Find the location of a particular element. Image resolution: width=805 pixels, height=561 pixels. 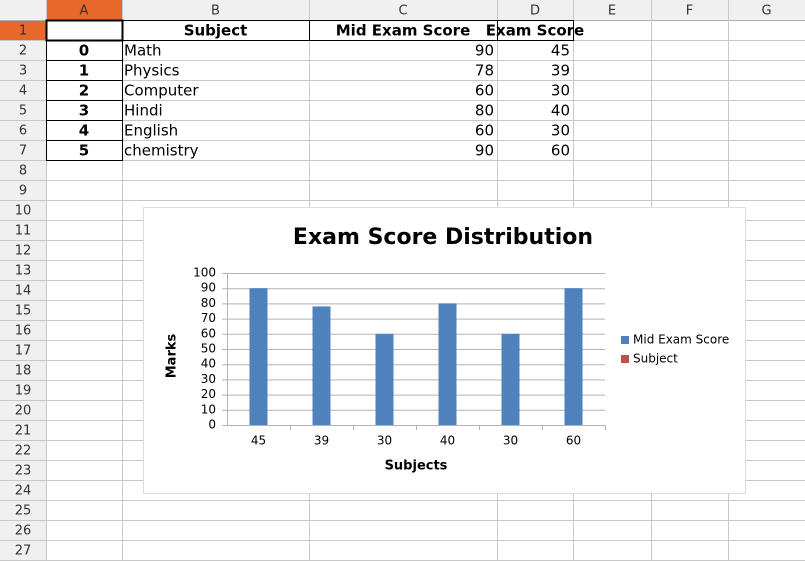

text-cell: chemistry is located at coordinates (161, 151).